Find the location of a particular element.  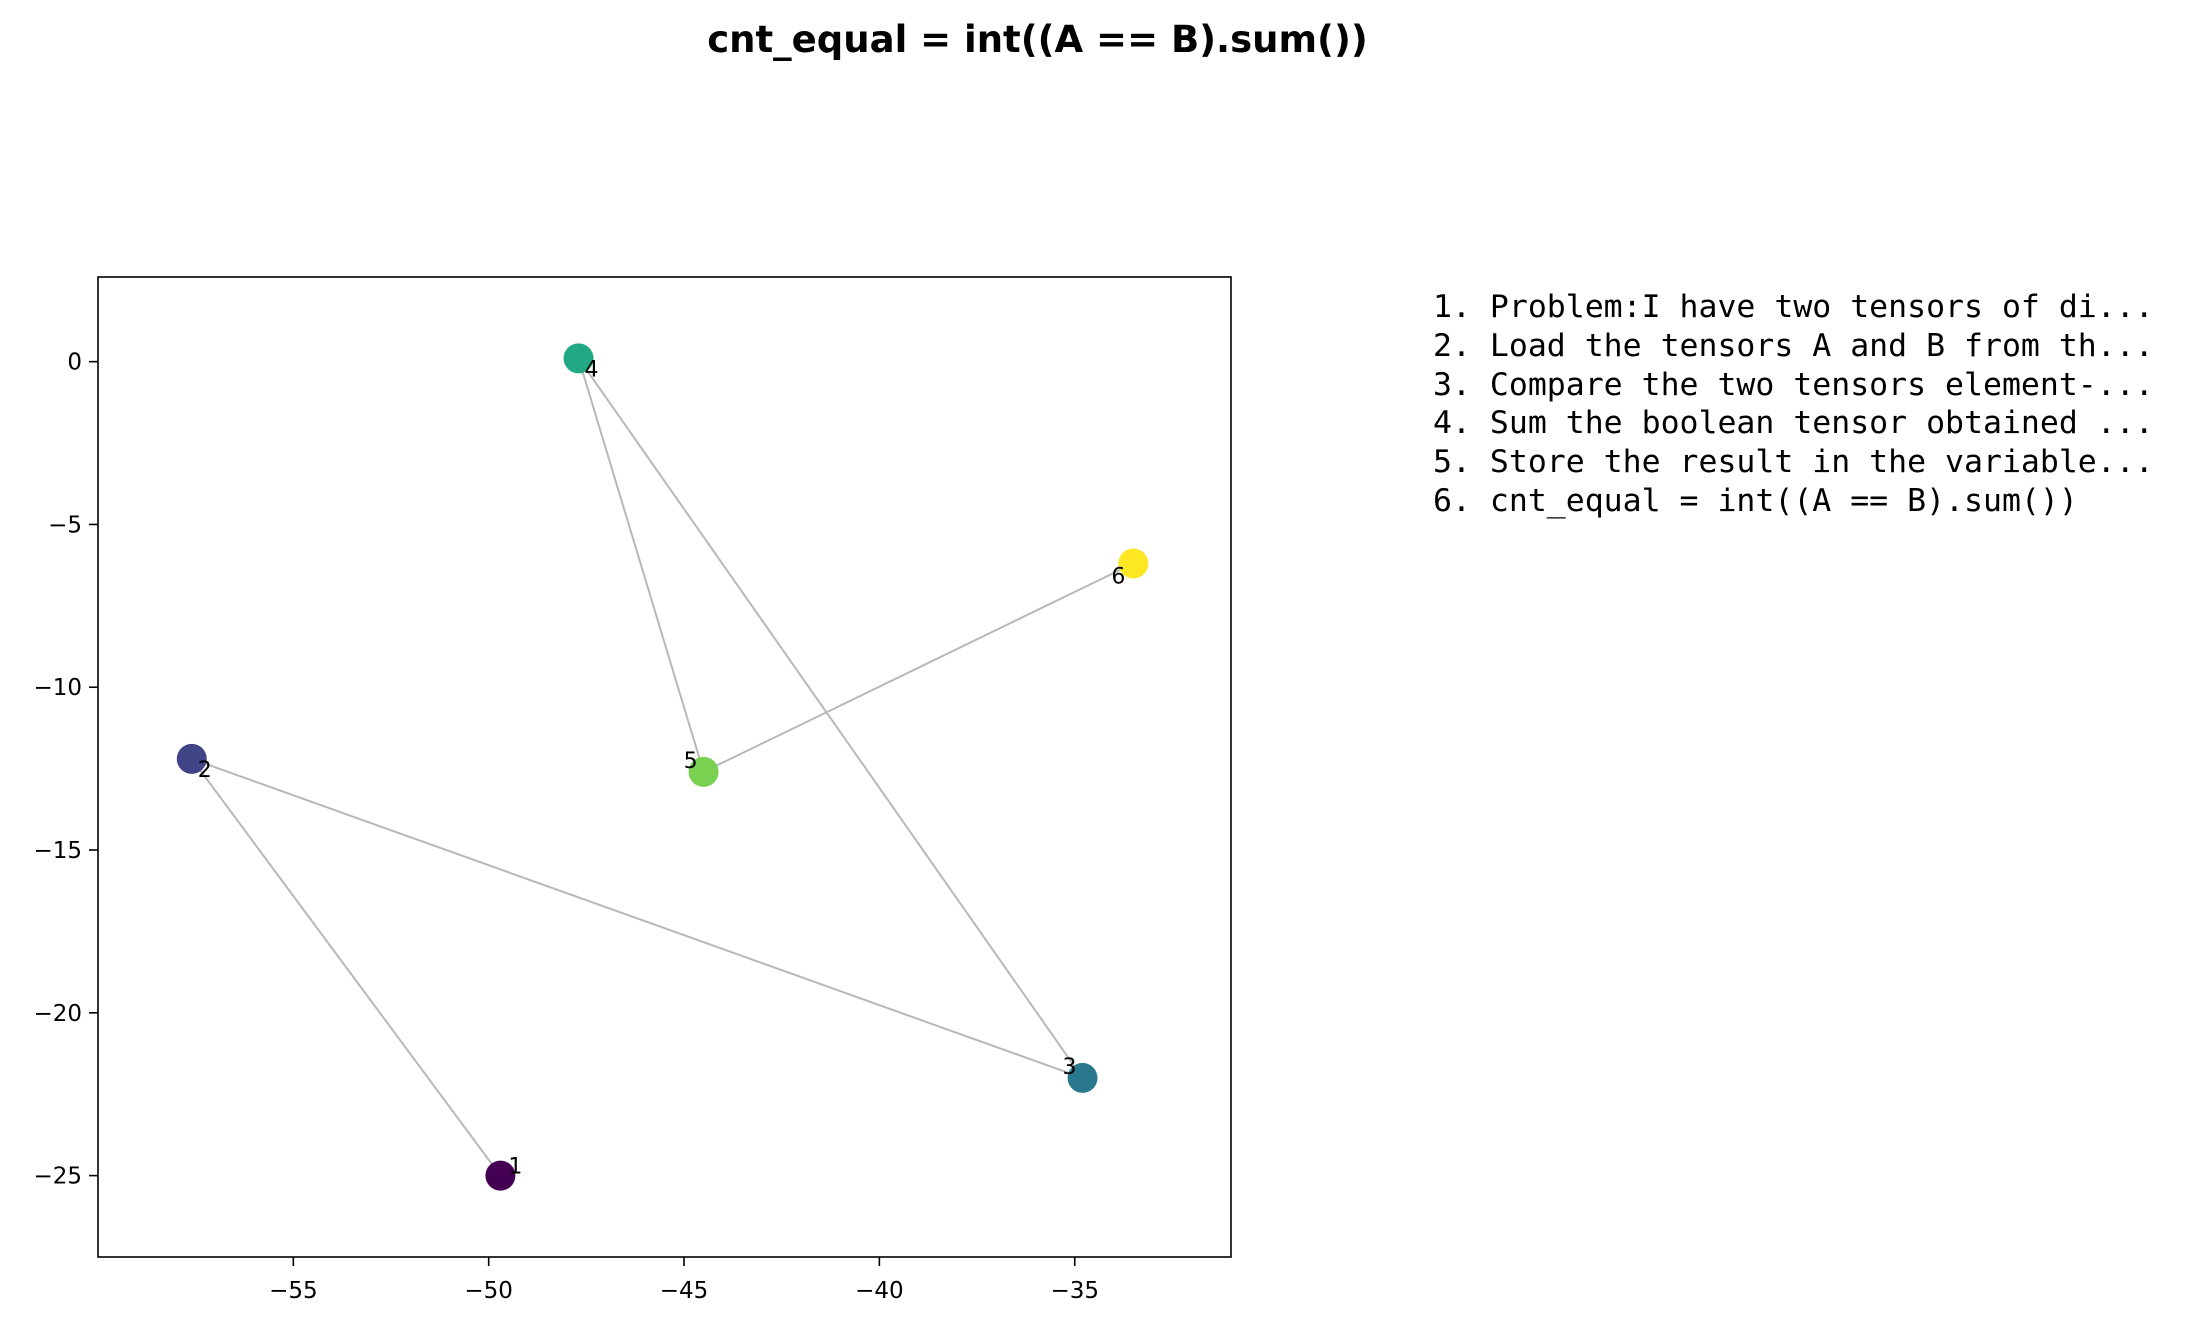

point-label-1: 1 is located at coordinates (515, 1167).